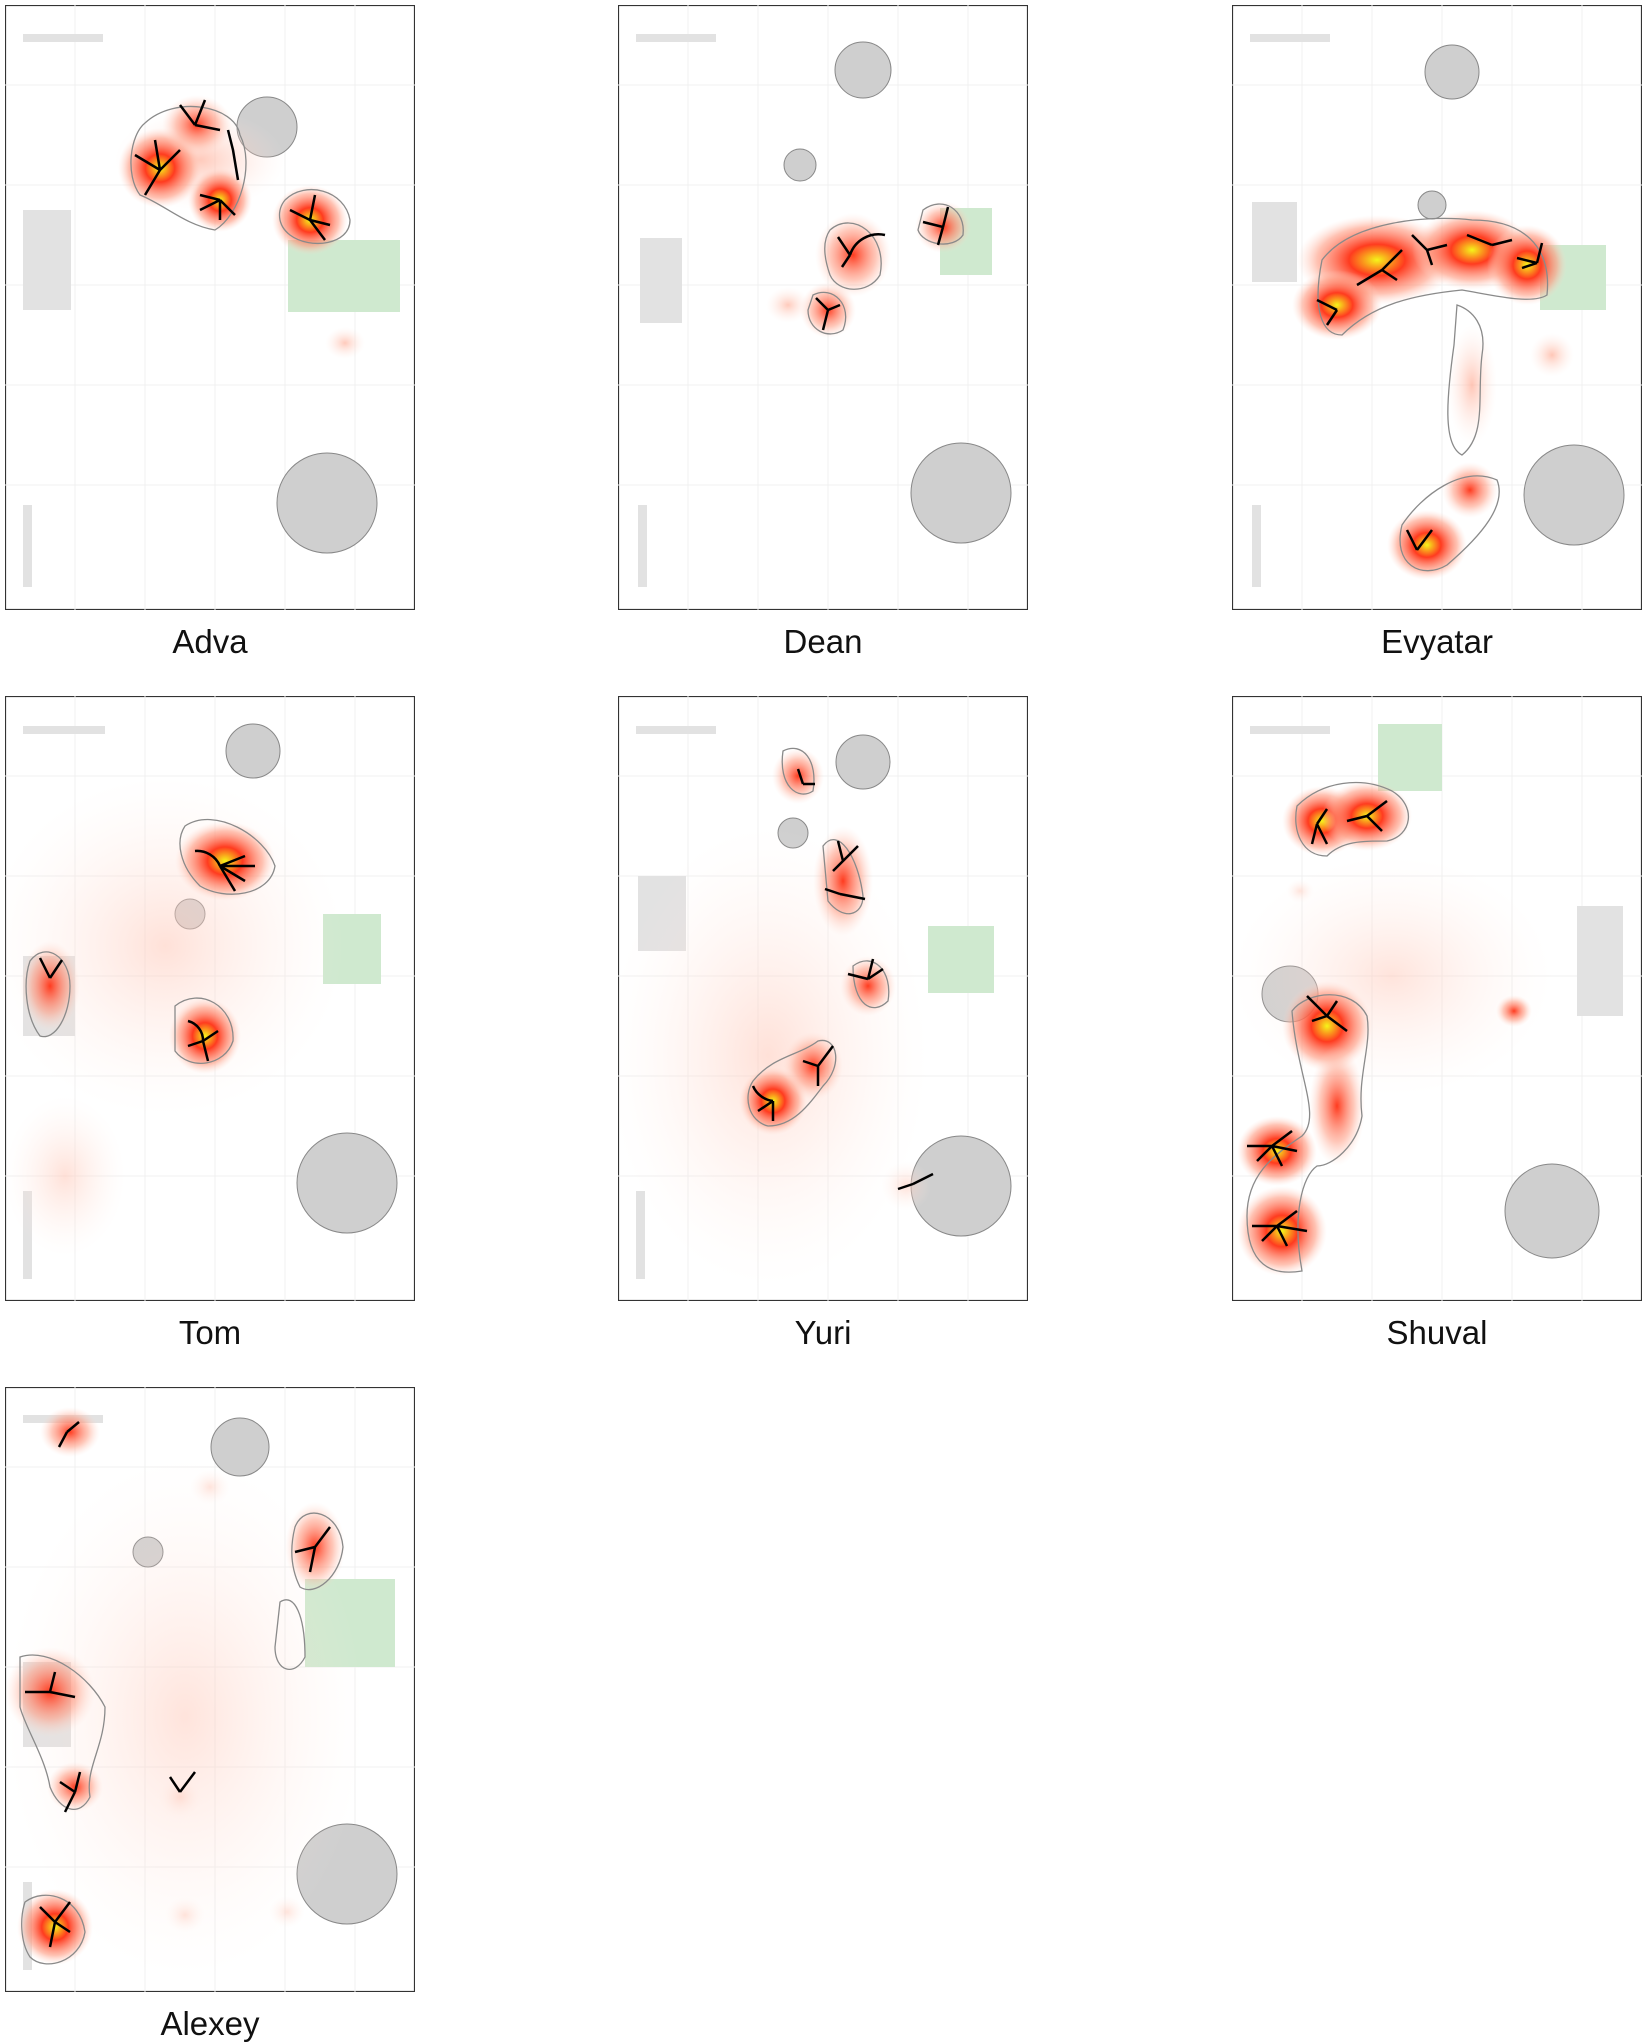 The height and width of the screenshot is (2043, 1650). Describe the element at coordinates (823, 641) in the screenshot. I see `panel-label: Dean` at that location.